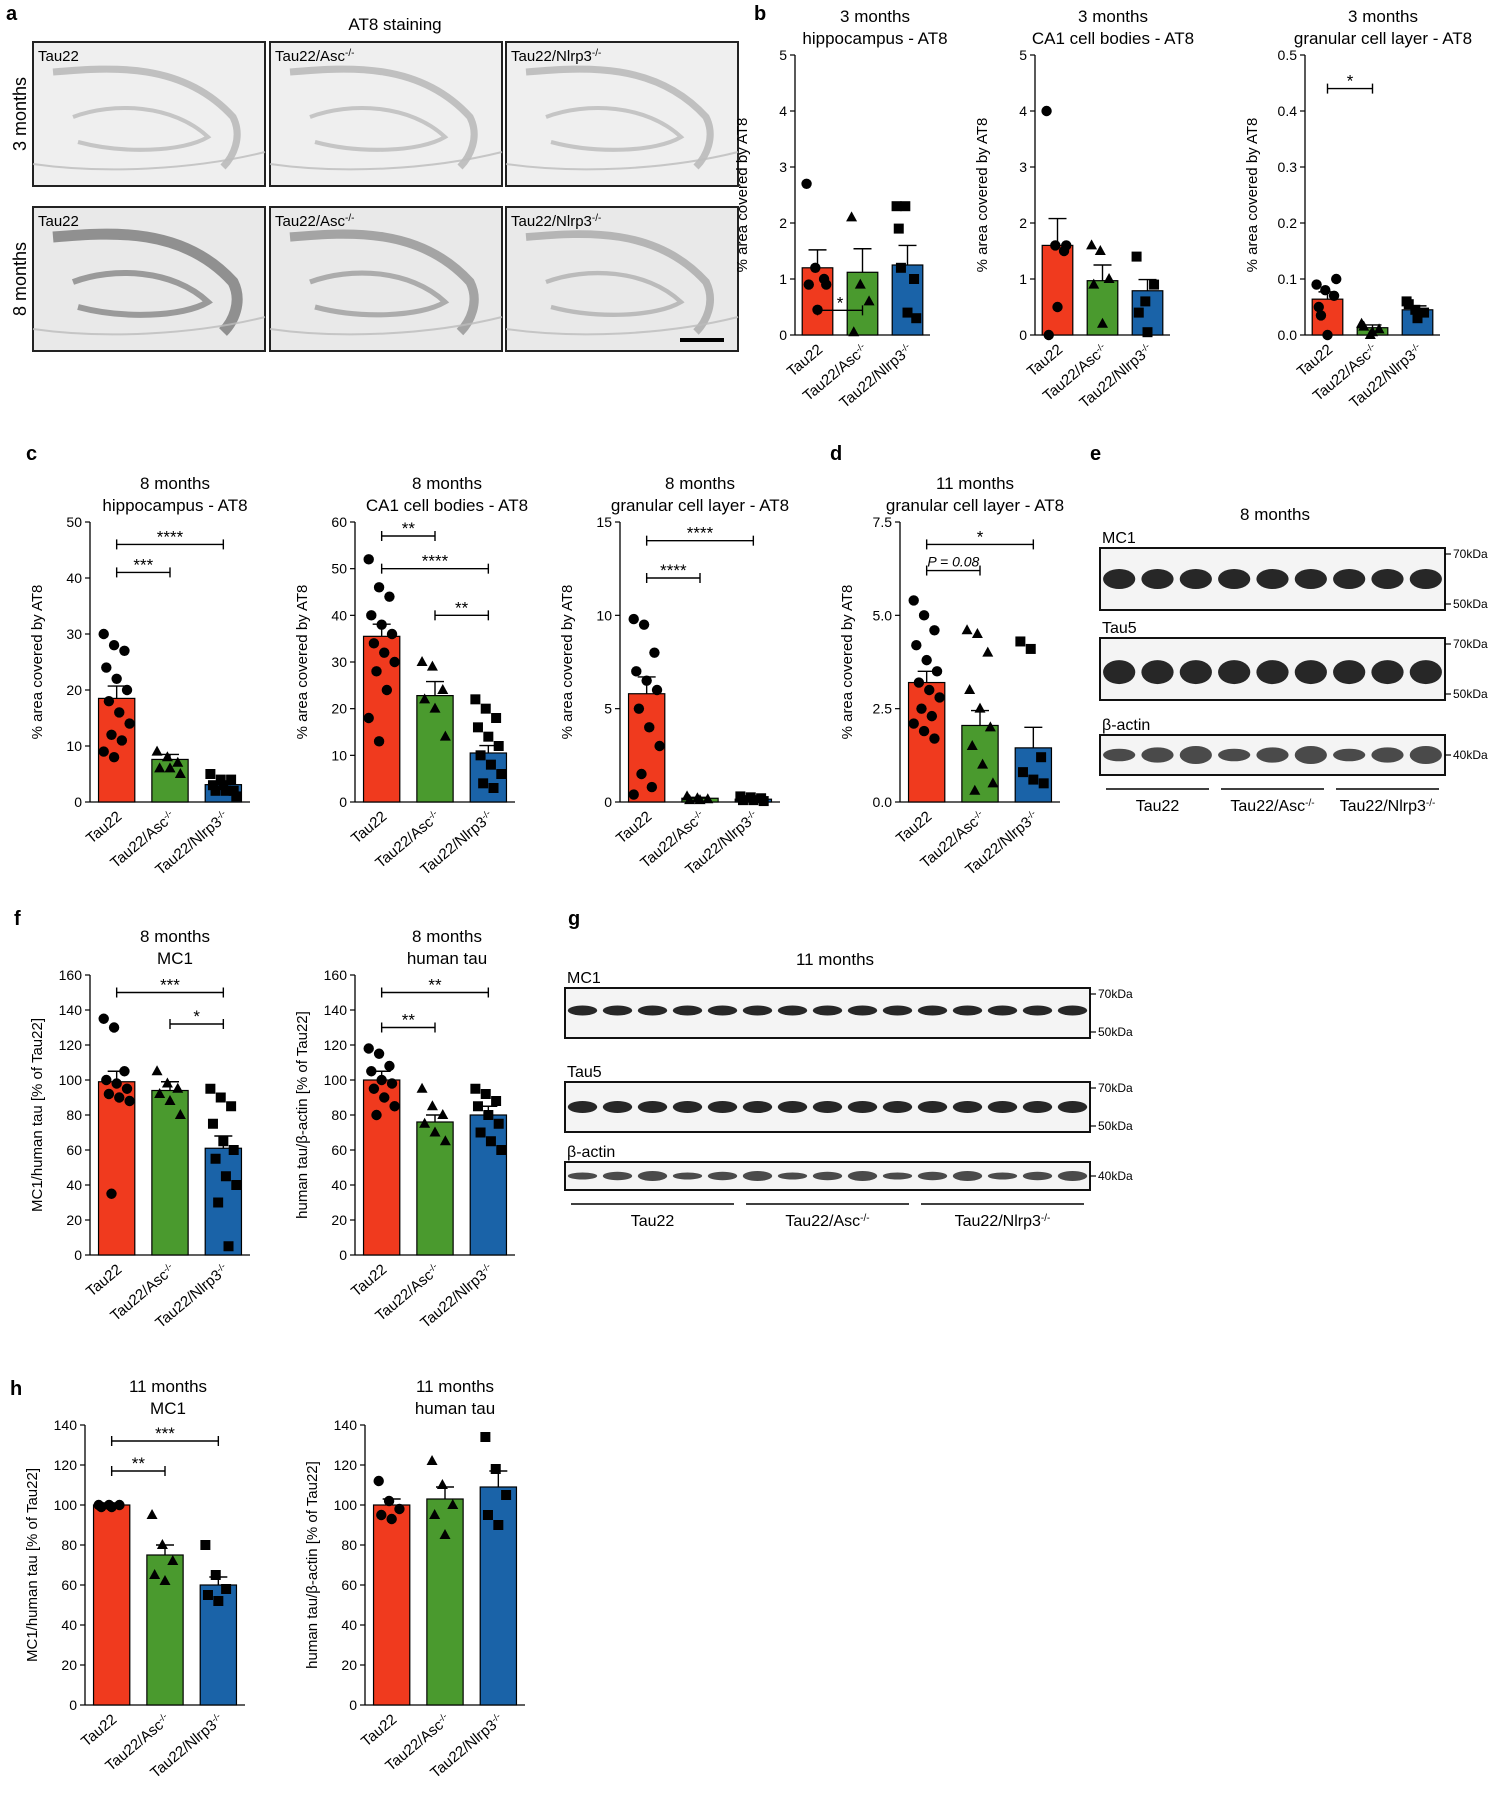 The height and width of the screenshot is (1800, 1507). I want to click on chart-title: 11 months, so click(975, 483).